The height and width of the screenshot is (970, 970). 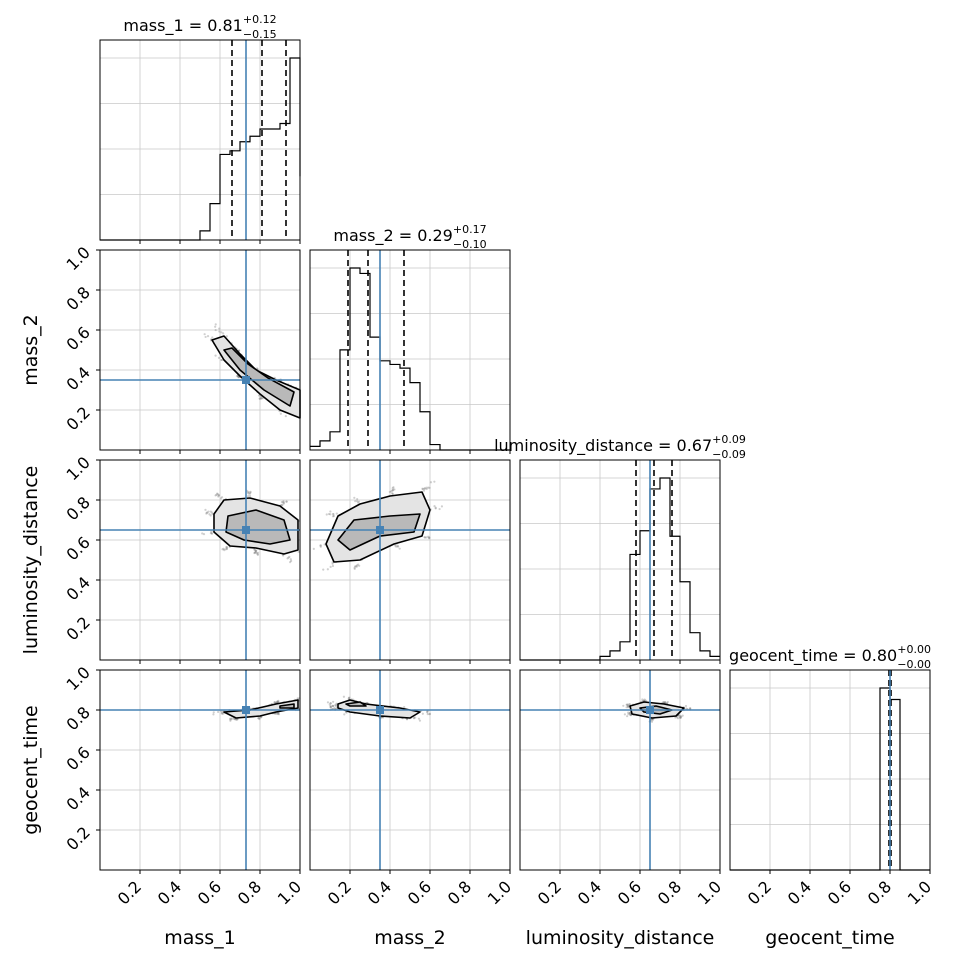 I want to click on x-tick-label: 0.8, so click(x=249, y=892).